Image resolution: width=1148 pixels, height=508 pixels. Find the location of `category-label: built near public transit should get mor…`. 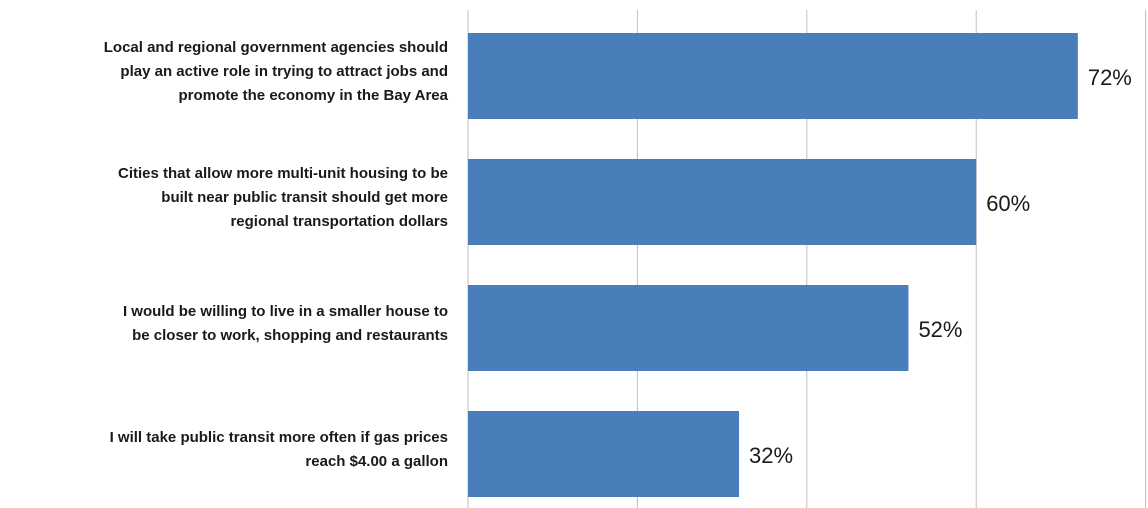

category-label: built near public transit should get mor… is located at coordinates (304, 197).